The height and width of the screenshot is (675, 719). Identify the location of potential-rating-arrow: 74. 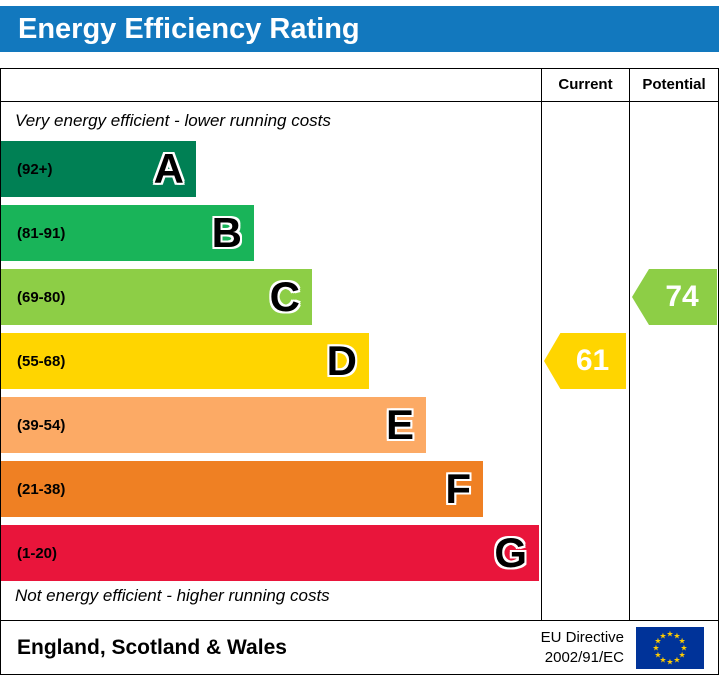
(674, 297).